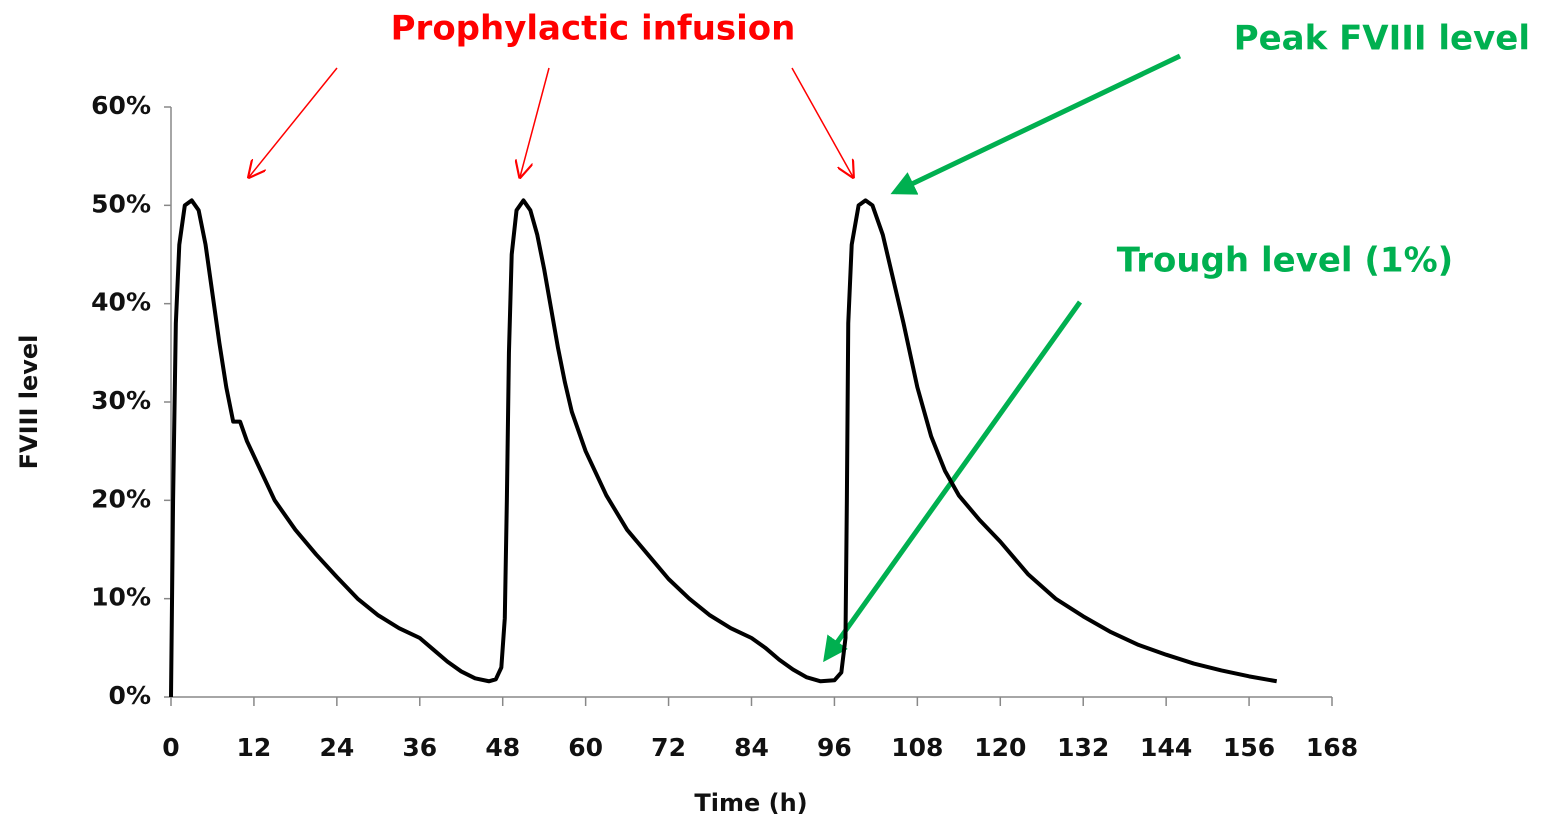 This screenshot has width=1548, height=828. Describe the element at coordinates (121, 400) in the screenshot. I see `y-tick-label: 30%` at that location.